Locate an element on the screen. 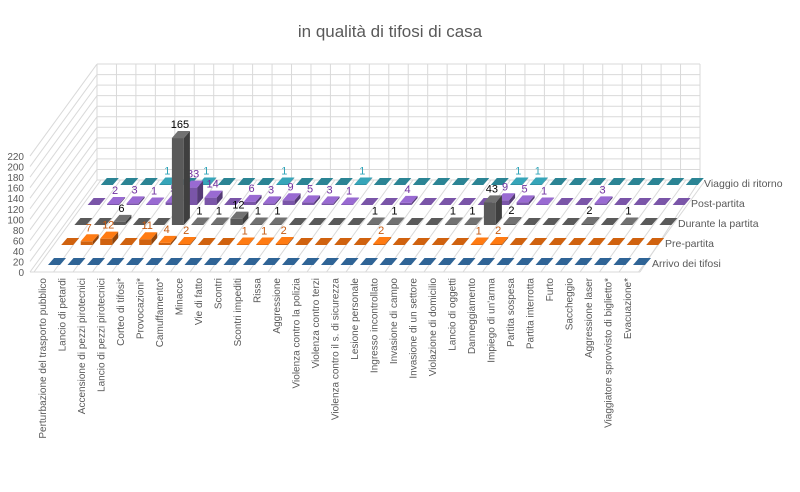  y-tick-label: 140 is located at coordinates (15, 199).